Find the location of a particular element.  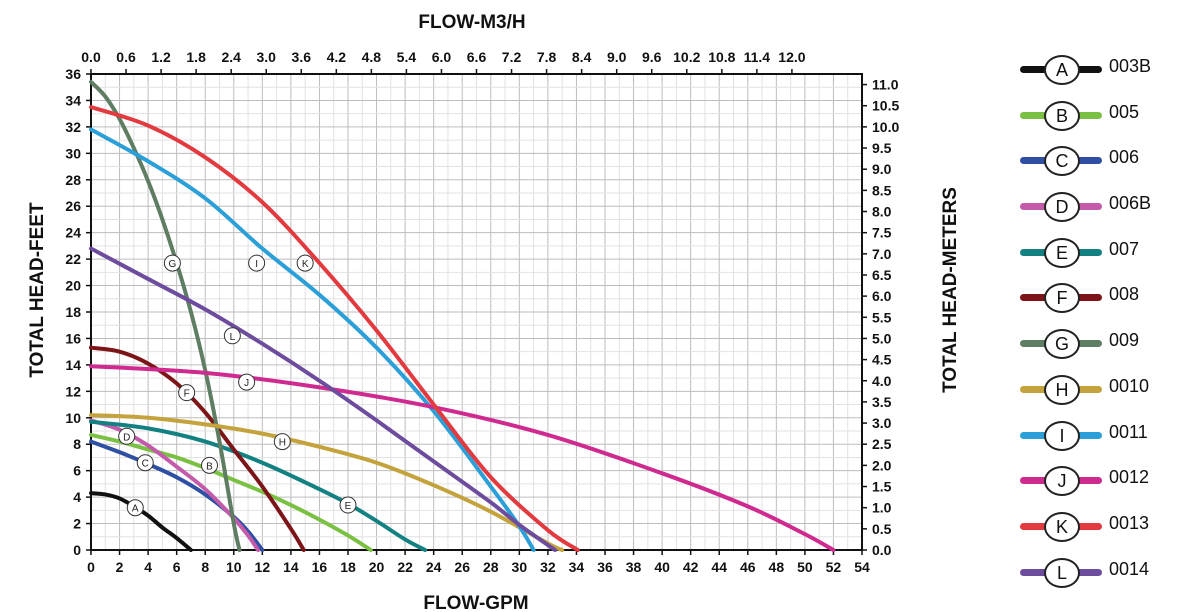

y-tick-label: 30 is located at coordinates (73, 153).